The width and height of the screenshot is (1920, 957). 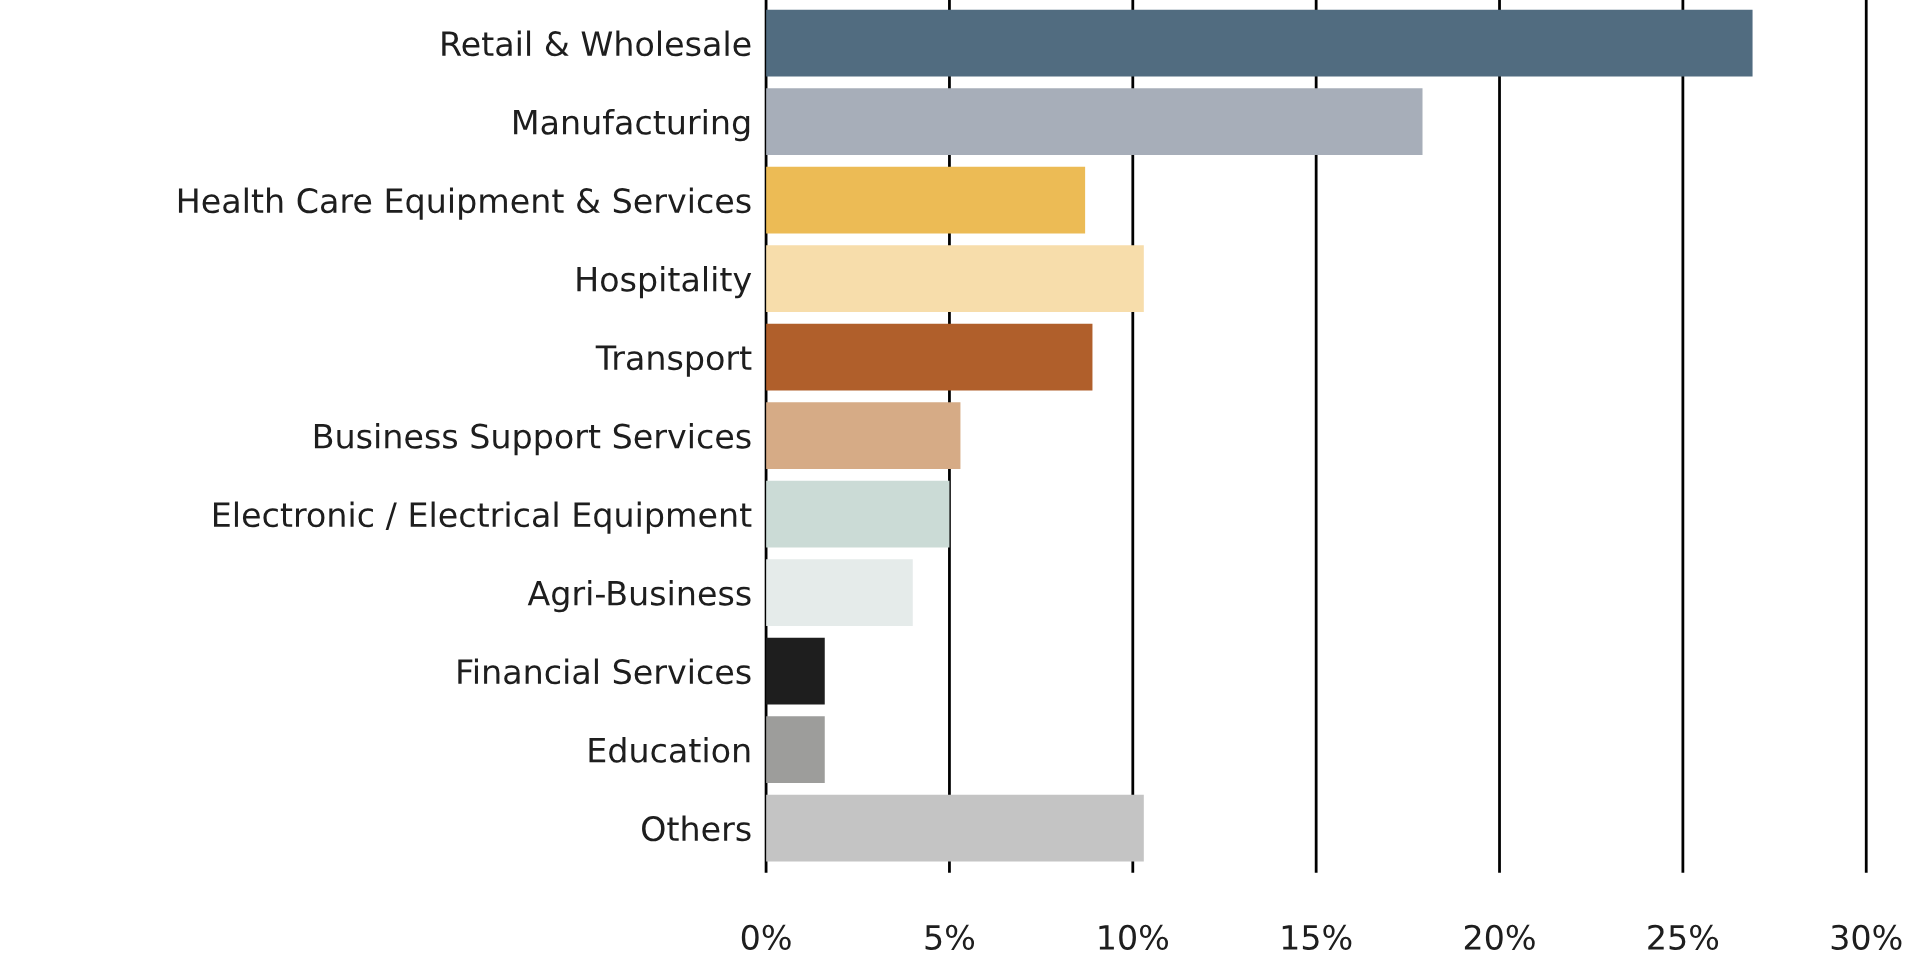 I want to click on y-tick-label: Others, so click(x=696, y=828).